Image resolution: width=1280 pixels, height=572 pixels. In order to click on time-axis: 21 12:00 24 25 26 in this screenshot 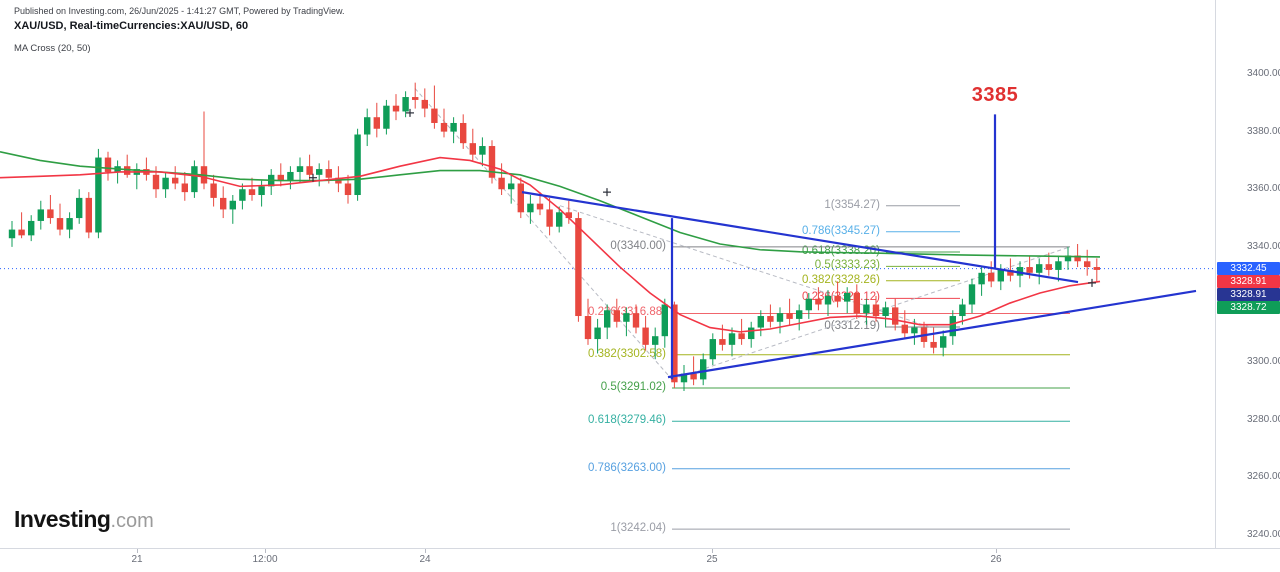, I will do `click(640, 560)`.